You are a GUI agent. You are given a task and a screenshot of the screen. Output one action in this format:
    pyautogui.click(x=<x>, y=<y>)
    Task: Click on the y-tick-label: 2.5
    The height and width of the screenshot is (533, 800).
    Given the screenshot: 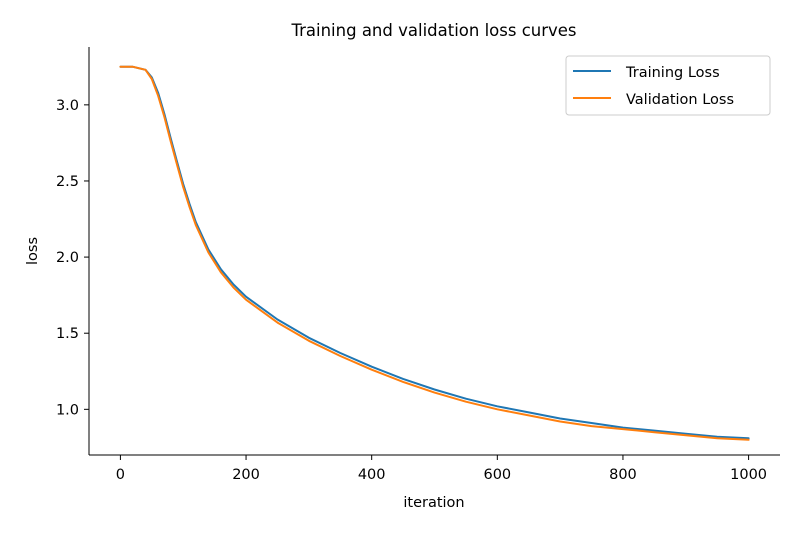 What is the action you would take?
    pyautogui.click(x=67, y=182)
    